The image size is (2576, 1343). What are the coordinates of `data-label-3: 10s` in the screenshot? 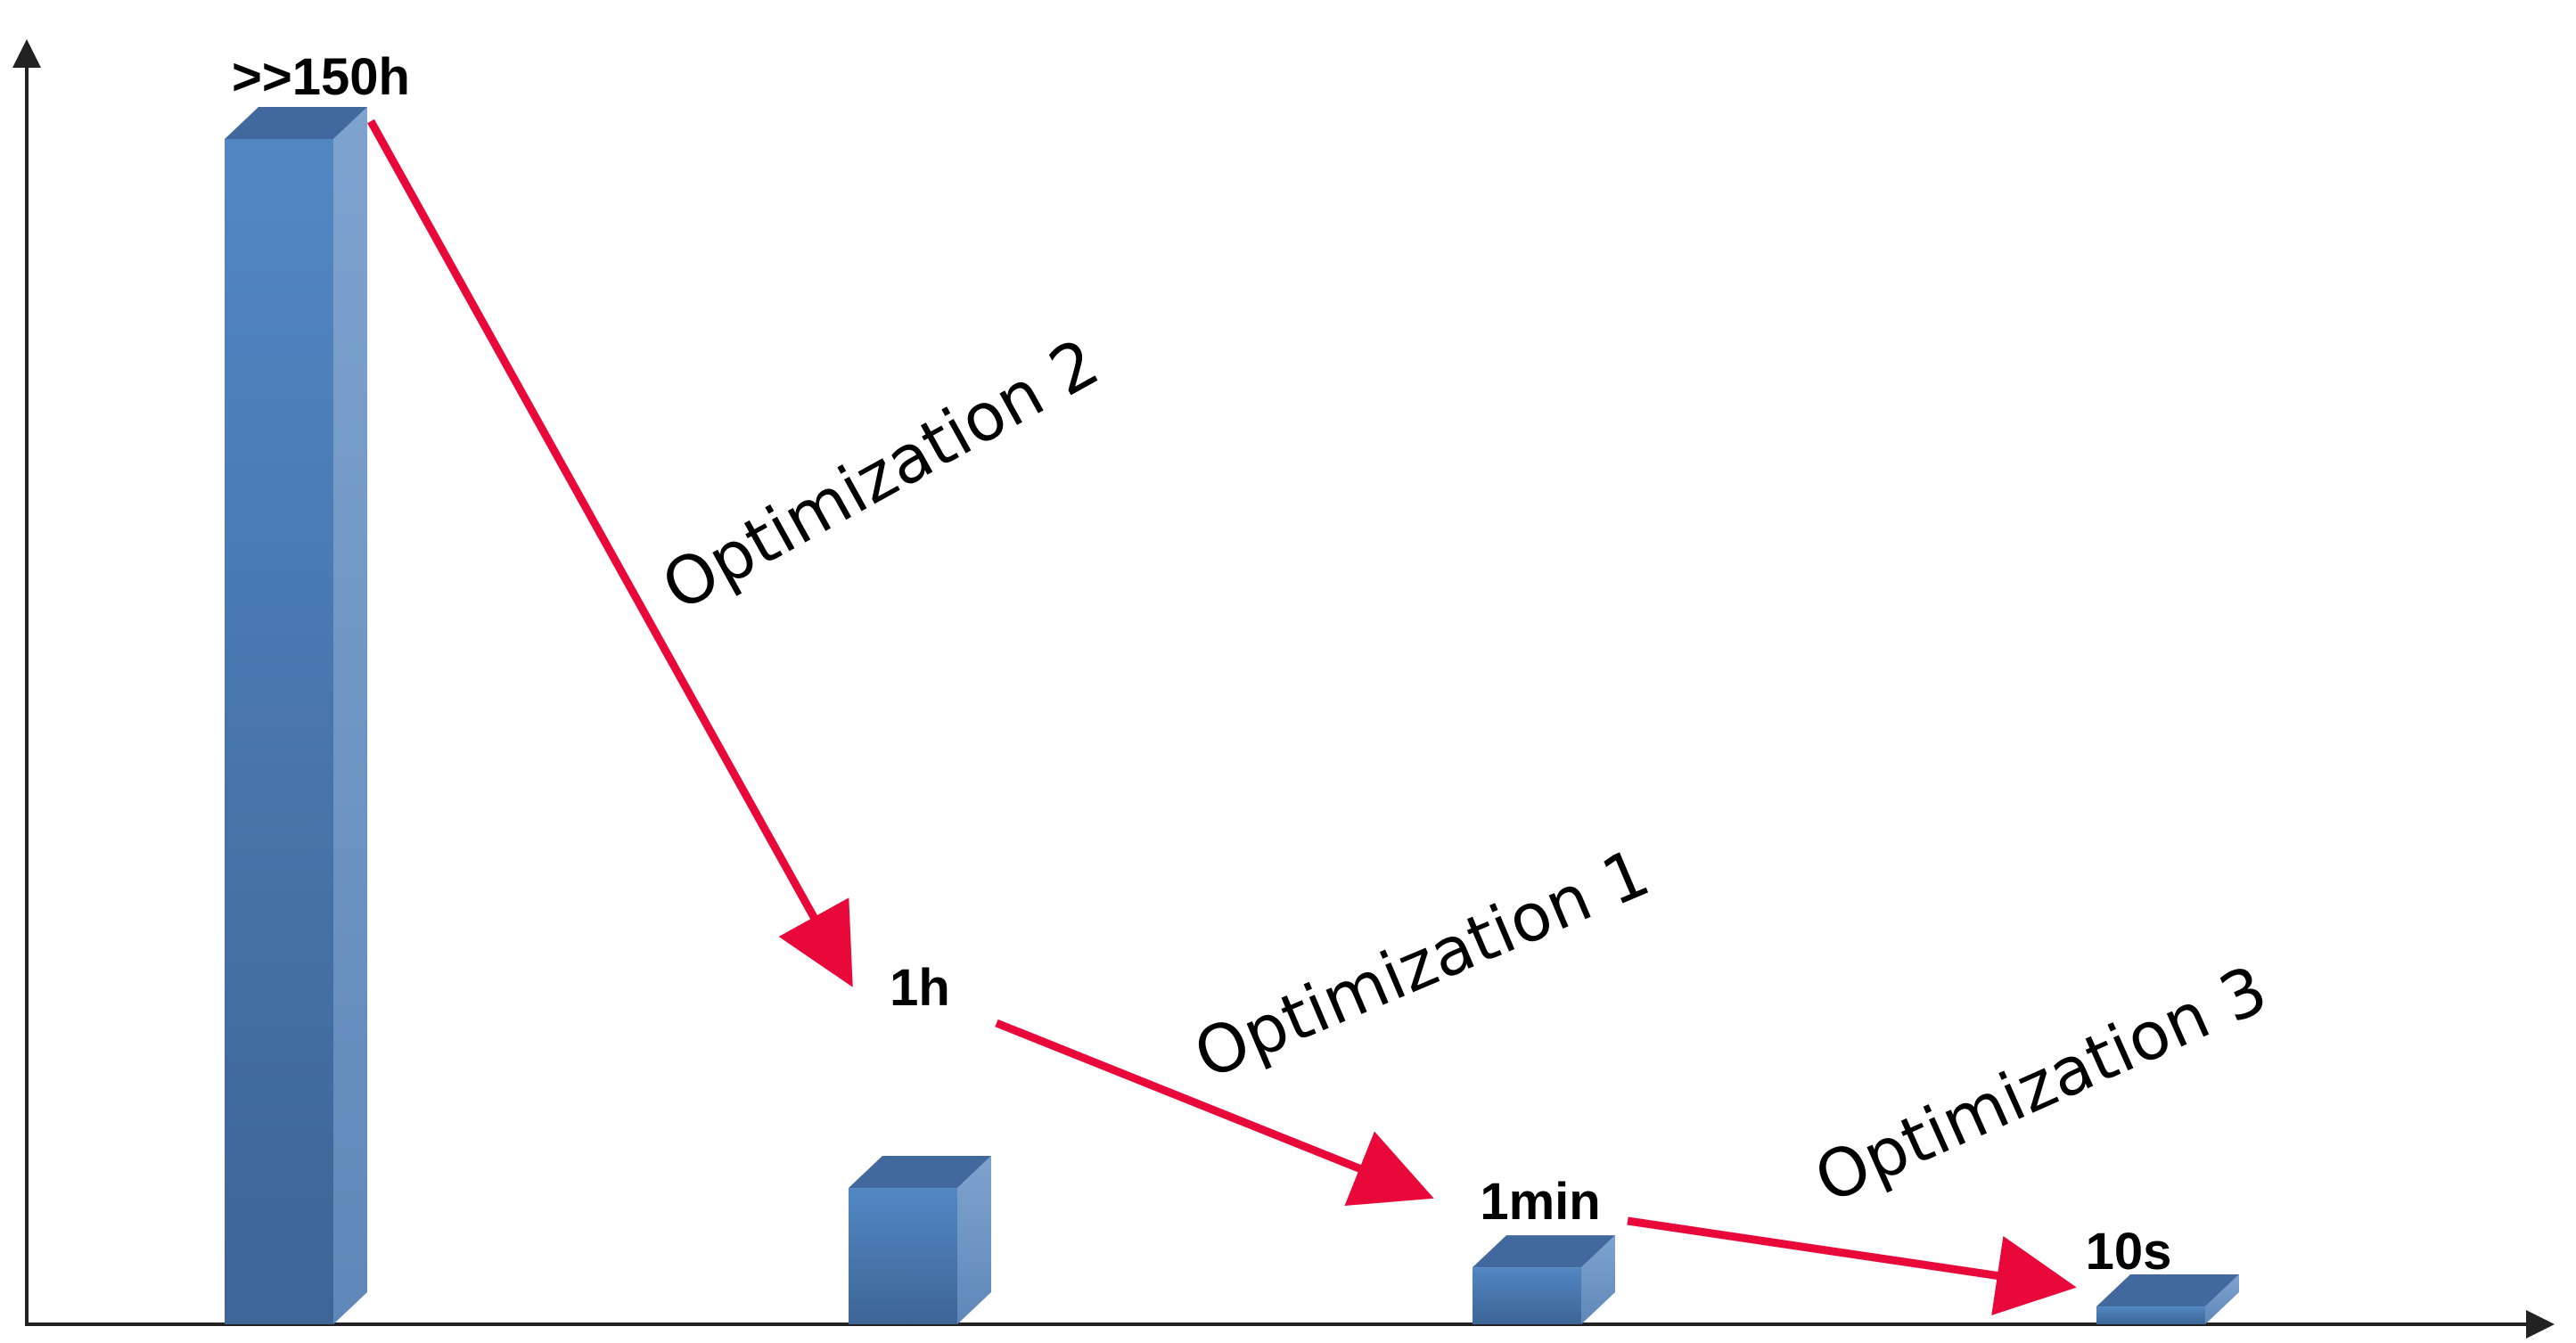 It's located at (2129, 1252).